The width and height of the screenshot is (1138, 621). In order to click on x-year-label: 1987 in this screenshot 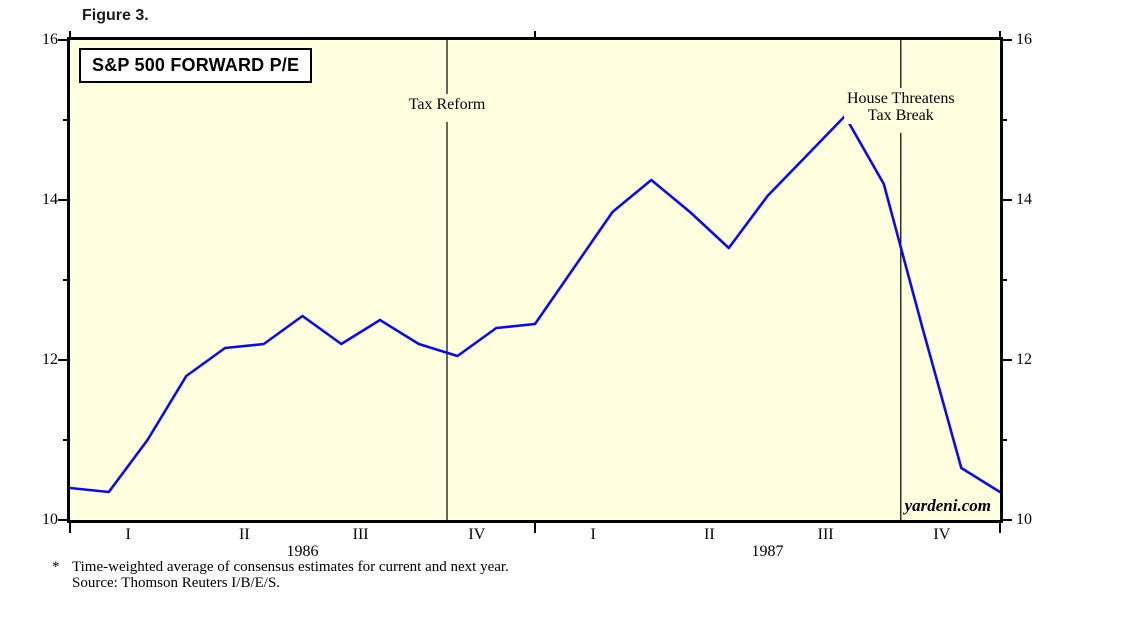, I will do `click(767, 551)`.